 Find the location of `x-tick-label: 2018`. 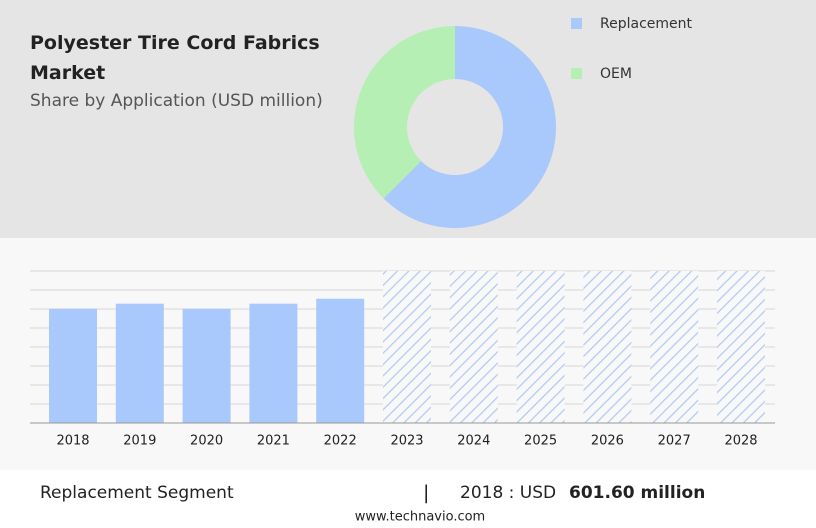

x-tick-label: 2018 is located at coordinates (72, 441).